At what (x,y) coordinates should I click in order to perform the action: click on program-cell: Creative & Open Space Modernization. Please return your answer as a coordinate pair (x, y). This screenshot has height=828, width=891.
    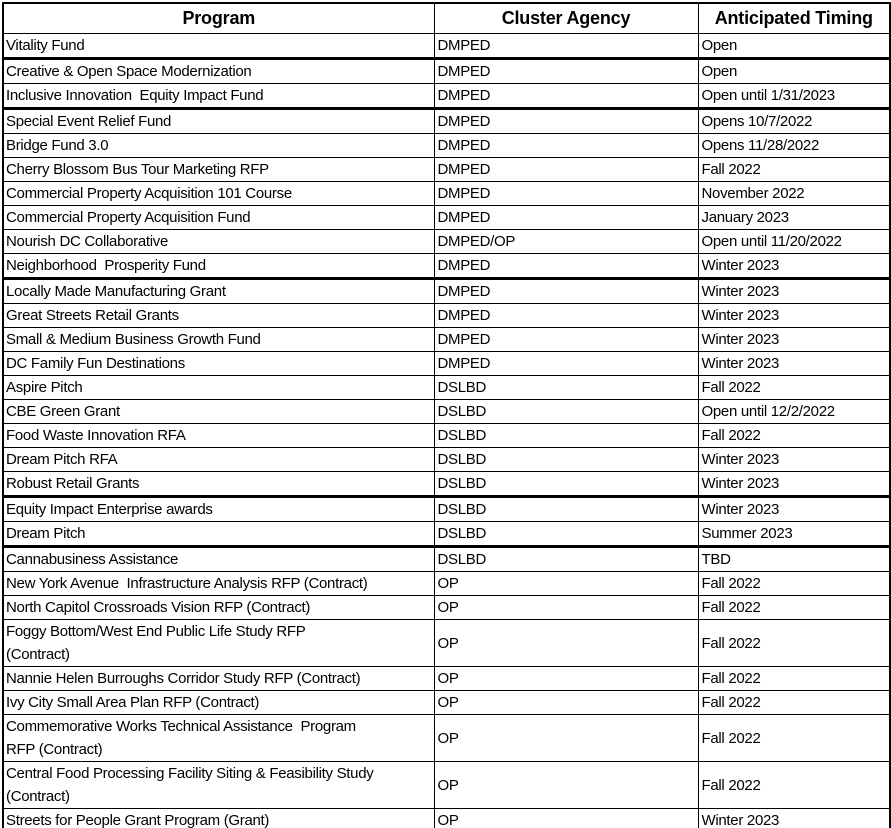
    Looking at the image, I should click on (218, 71).